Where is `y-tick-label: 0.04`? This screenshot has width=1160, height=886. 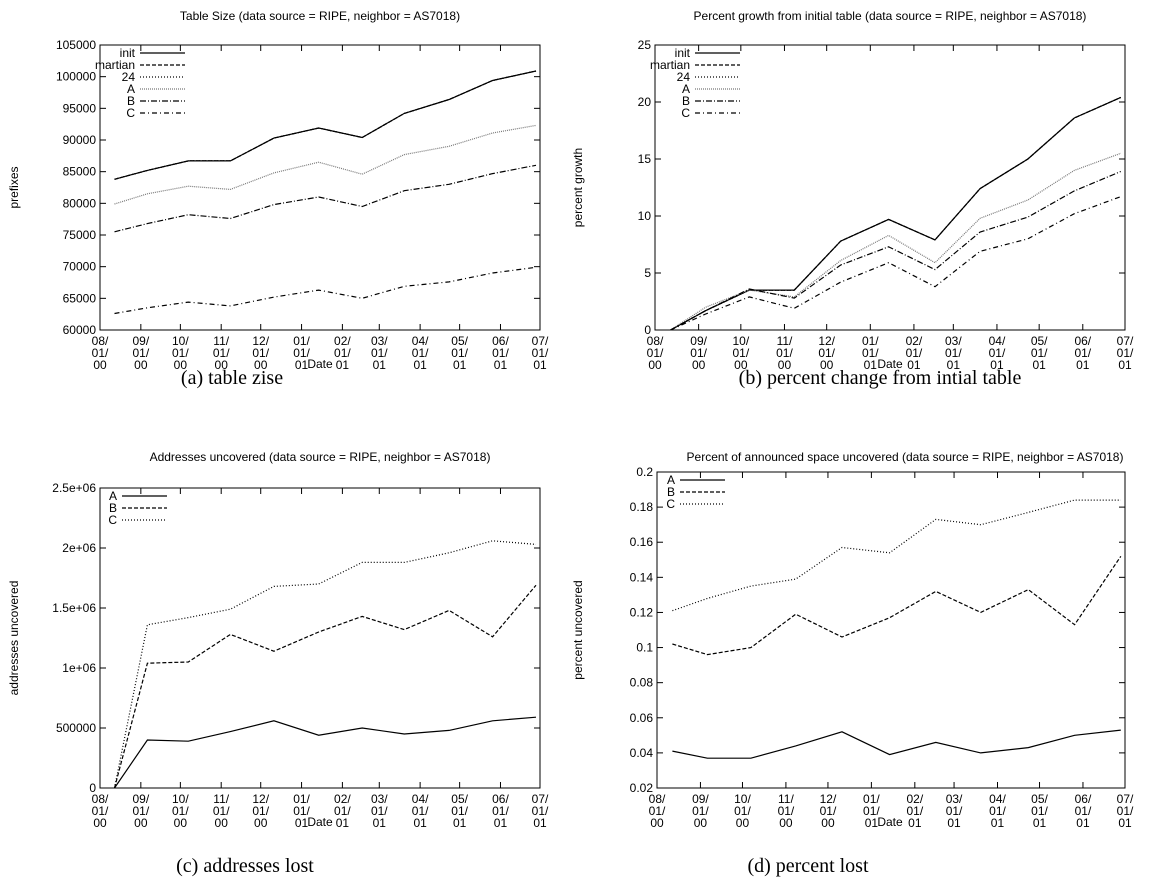 y-tick-label: 0.04 is located at coordinates (642, 753).